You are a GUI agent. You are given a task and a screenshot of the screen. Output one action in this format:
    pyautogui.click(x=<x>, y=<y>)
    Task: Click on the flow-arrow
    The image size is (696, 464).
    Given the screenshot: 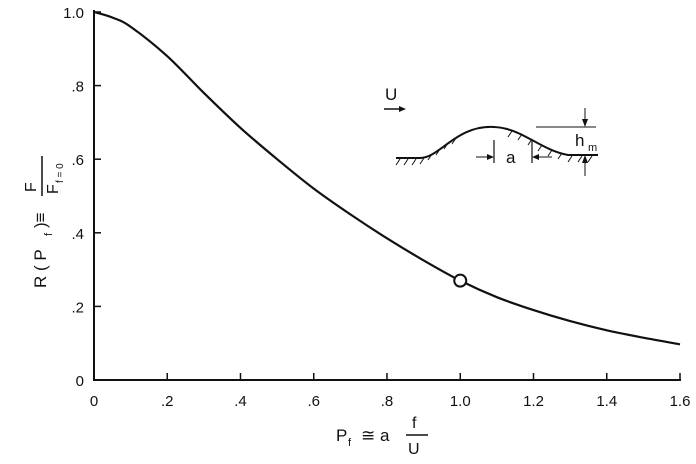 What is the action you would take?
    pyautogui.click(x=395, y=109)
    